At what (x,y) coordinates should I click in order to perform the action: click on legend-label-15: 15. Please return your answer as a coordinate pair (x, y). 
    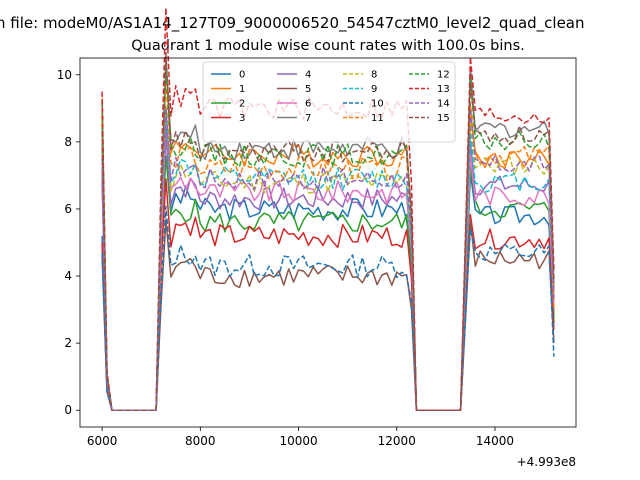
    Looking at the image, I should click on (443, 118).